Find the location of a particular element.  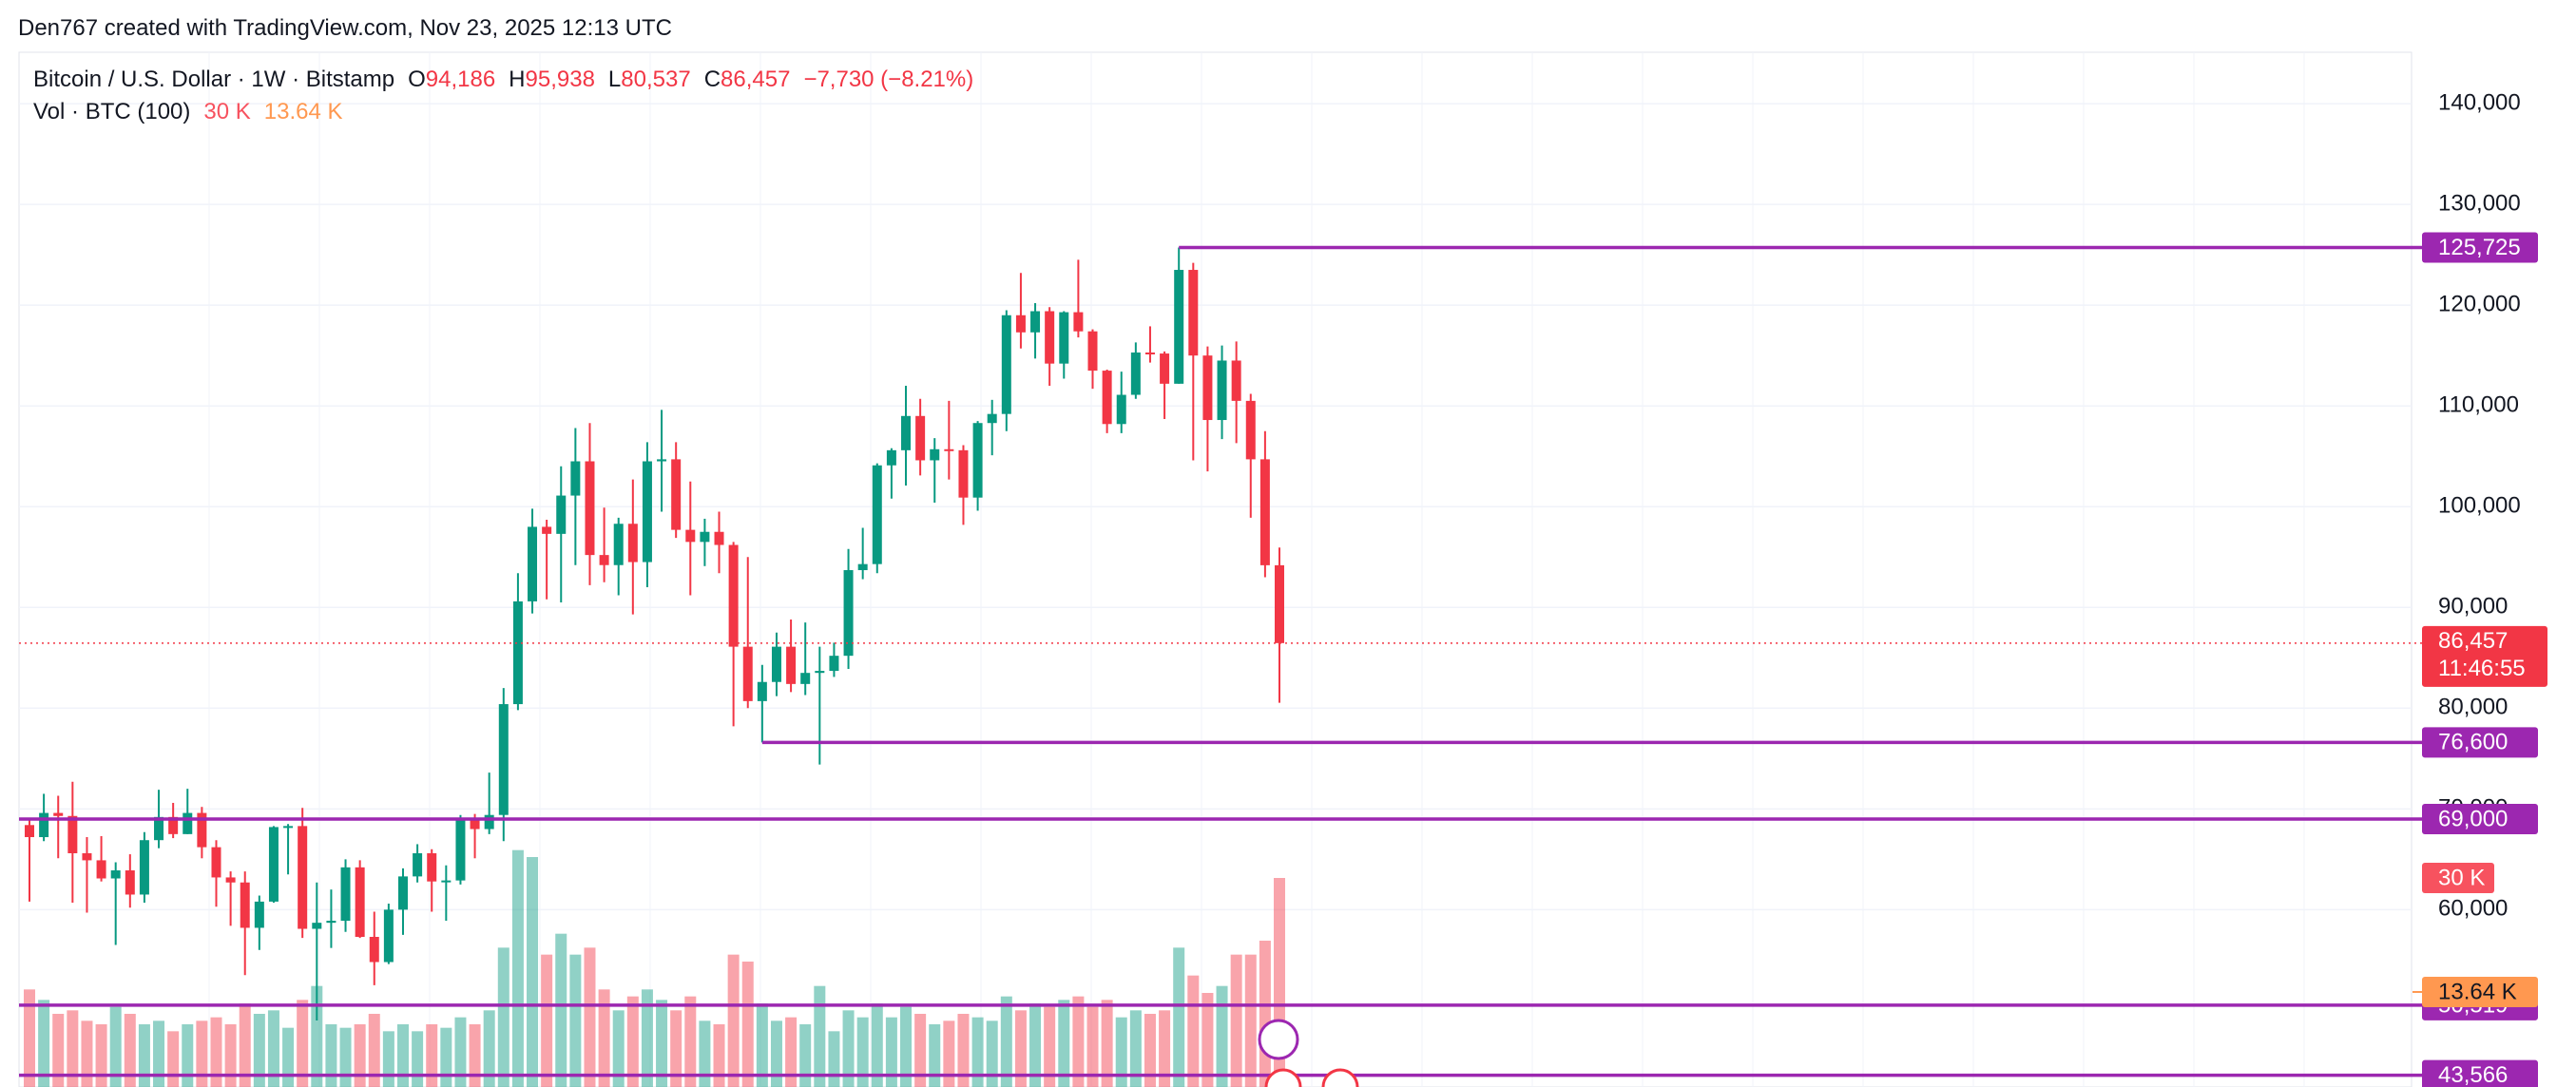

ohlc-key: C is located at coordinates (712, 79).